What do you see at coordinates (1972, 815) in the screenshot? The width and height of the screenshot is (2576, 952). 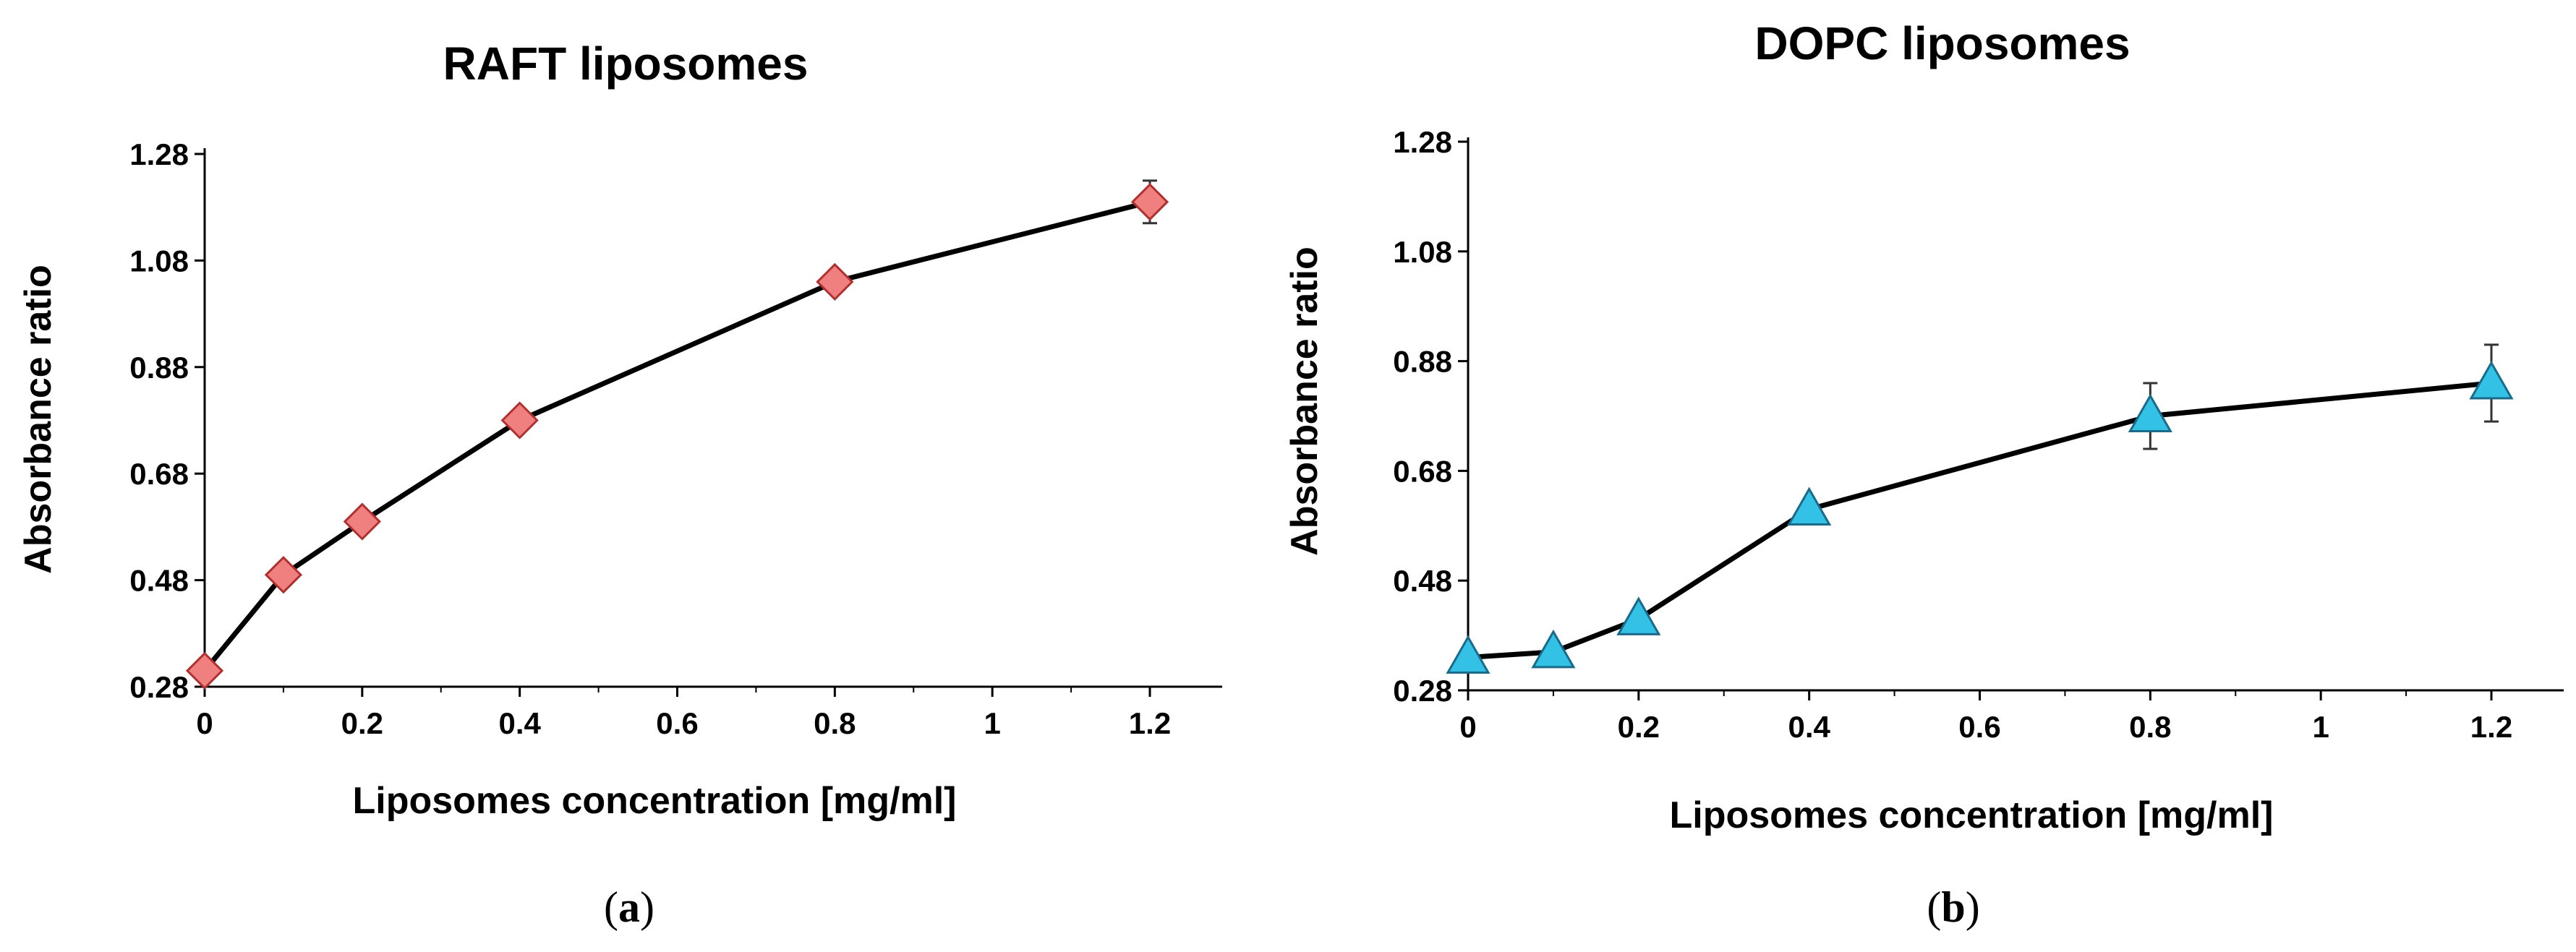 I see `chart-b-xlabel: Liposomes concentration [mg/ml]` at bounding box center [1972, 815].